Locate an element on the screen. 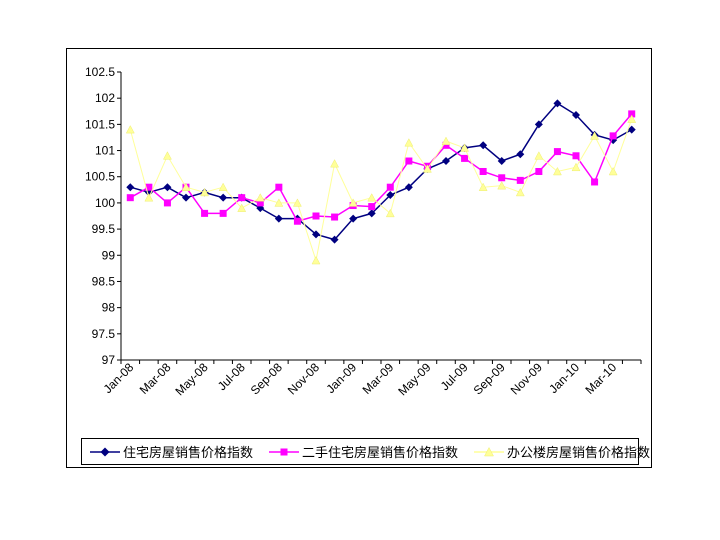 This screenshot has height=540, width=720. y-tick-label: 102.5 is located at coordinates (100, 72).